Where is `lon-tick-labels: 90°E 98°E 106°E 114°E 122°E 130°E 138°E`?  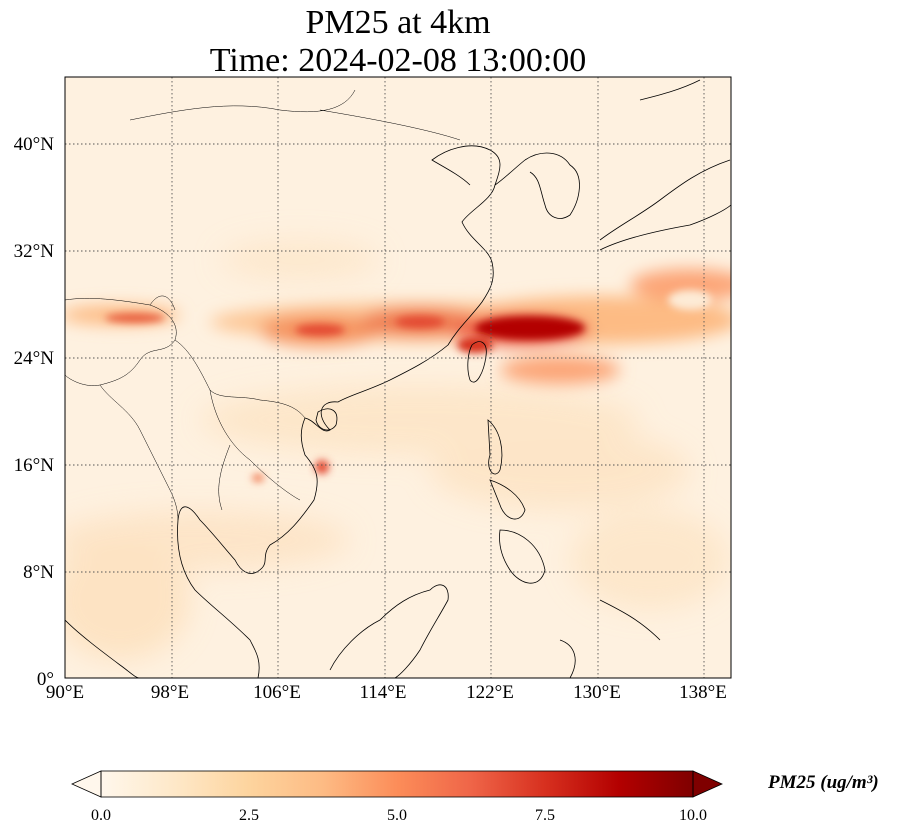 lon-tick-labels: 90°E 98°E 106°E 114°E 122°E 130°E 138°E is located at coordinates (386, 692).